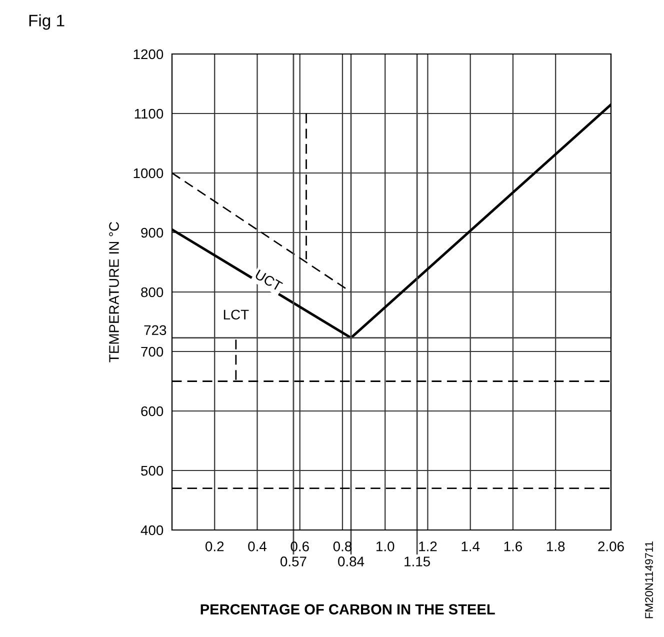  I want to click on ref-line-label: 1.15, so click(417, 561).